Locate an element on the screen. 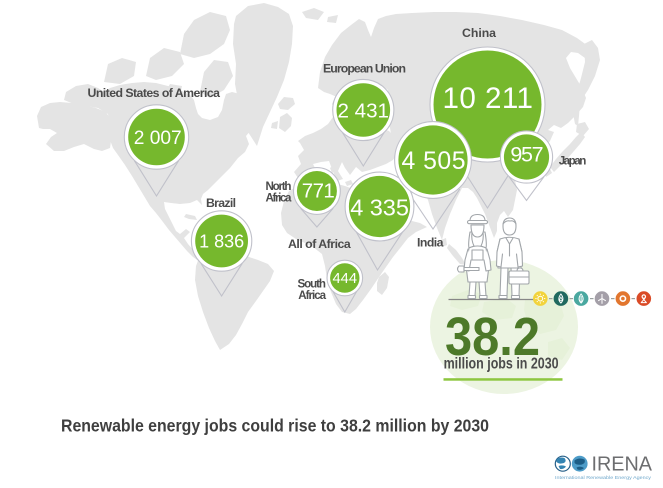 This screenshot has height=488, width=663. svg-text: 1 836 is located at coordinates (221, 242).